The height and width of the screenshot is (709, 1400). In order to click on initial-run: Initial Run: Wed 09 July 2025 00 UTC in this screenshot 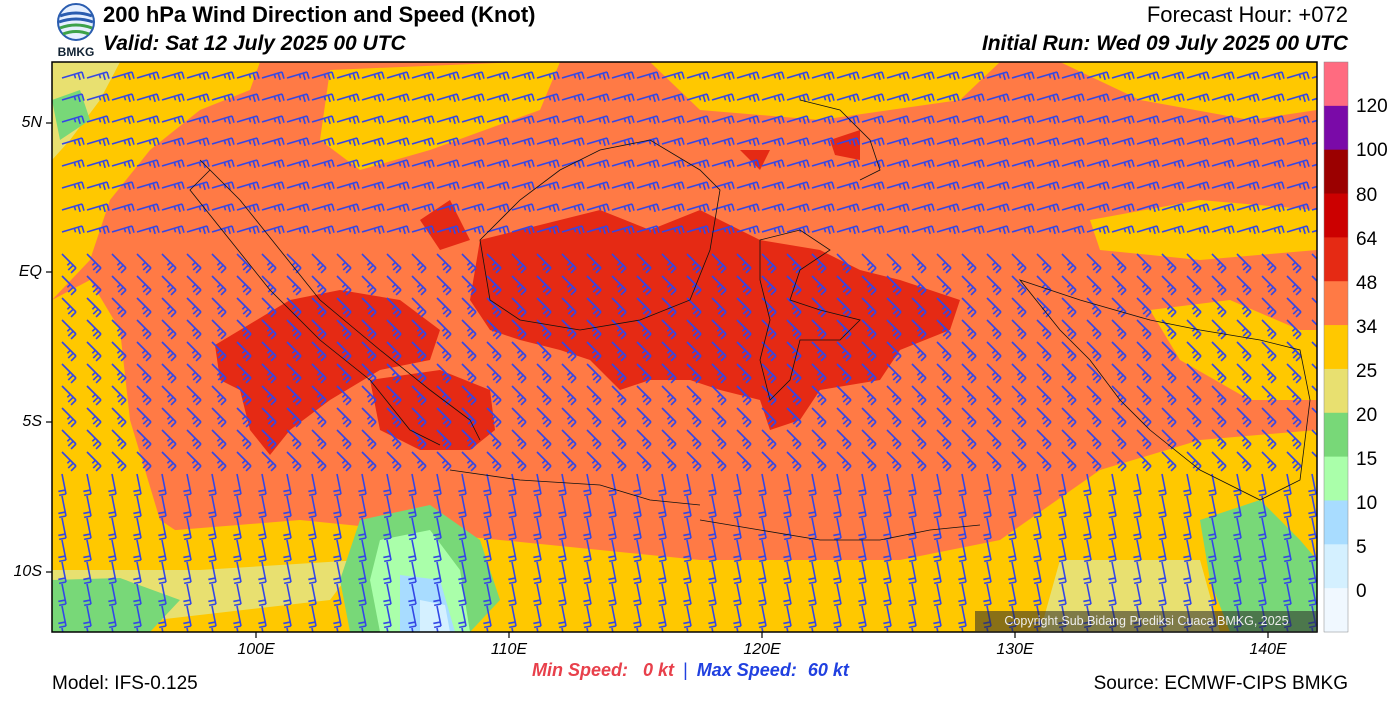, I will do `click(1164, 43)`.